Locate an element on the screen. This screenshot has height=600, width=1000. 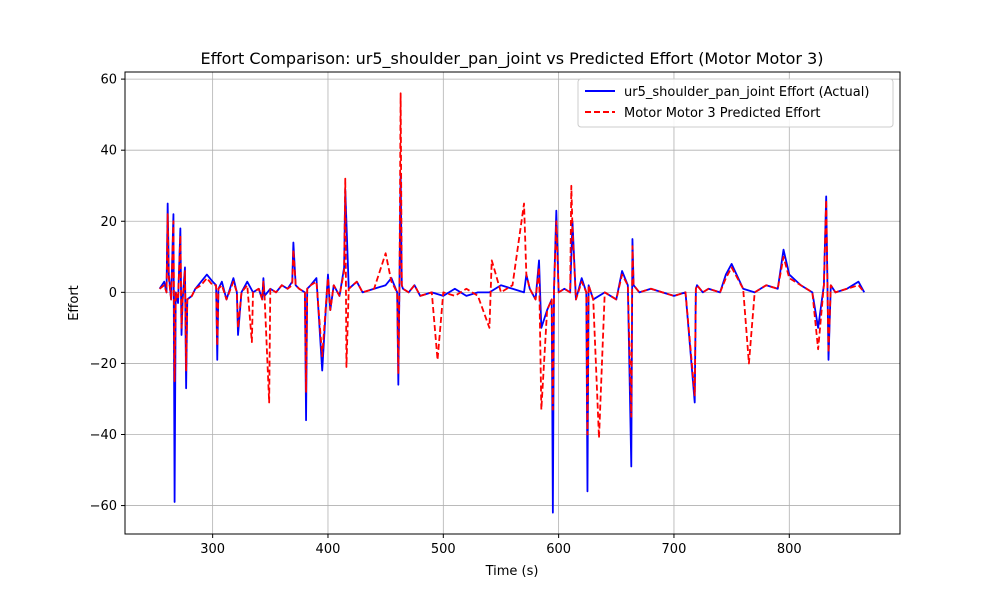
y-tick-label: −40 is located at coordinates (103, 435).